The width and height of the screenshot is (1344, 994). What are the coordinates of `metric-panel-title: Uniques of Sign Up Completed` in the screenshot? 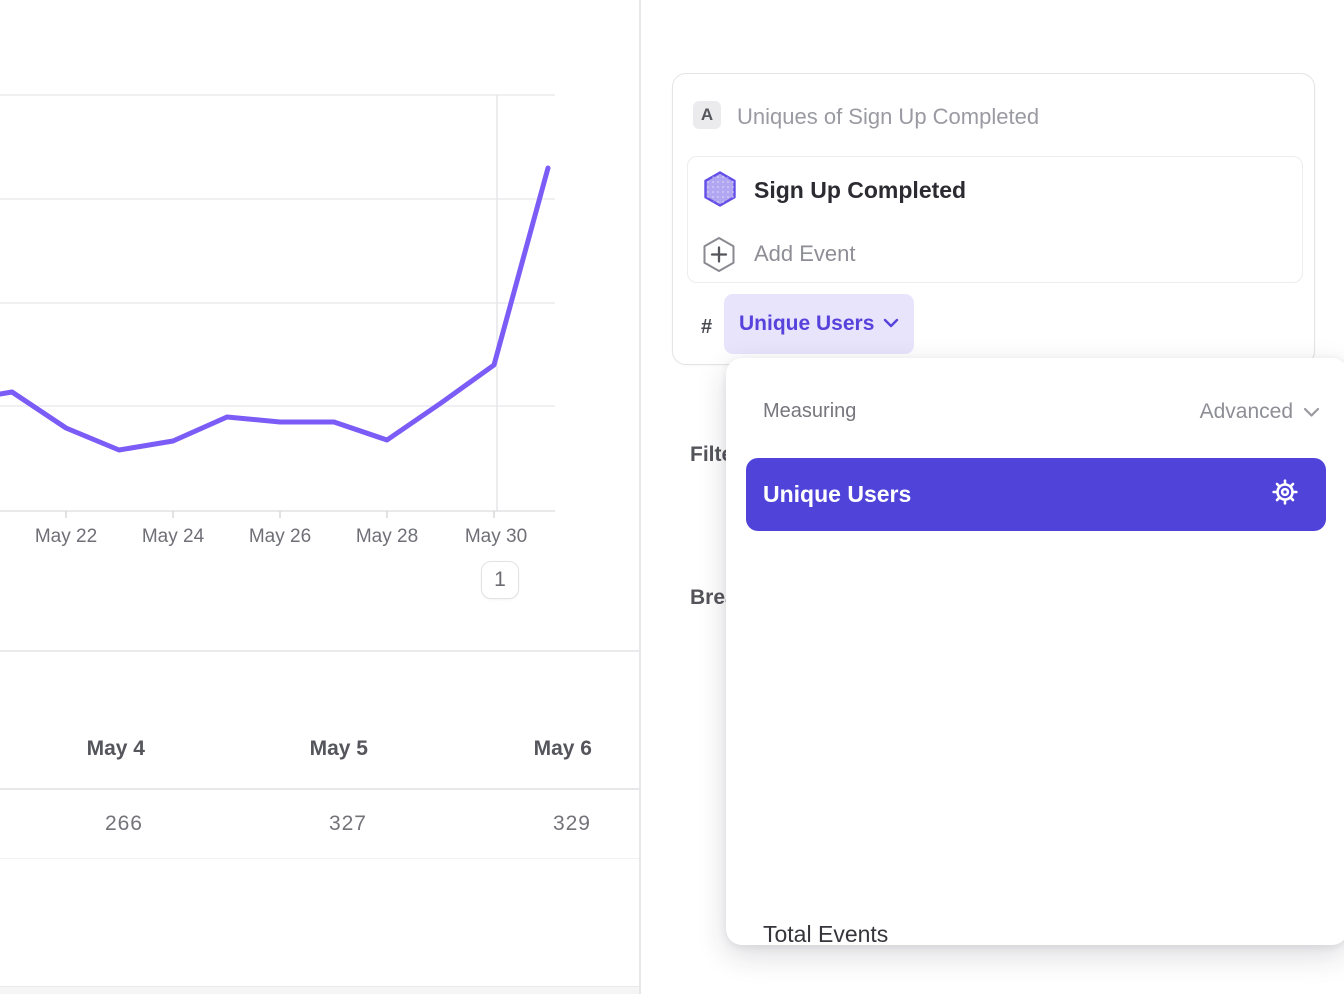 It's located at (888, 116).